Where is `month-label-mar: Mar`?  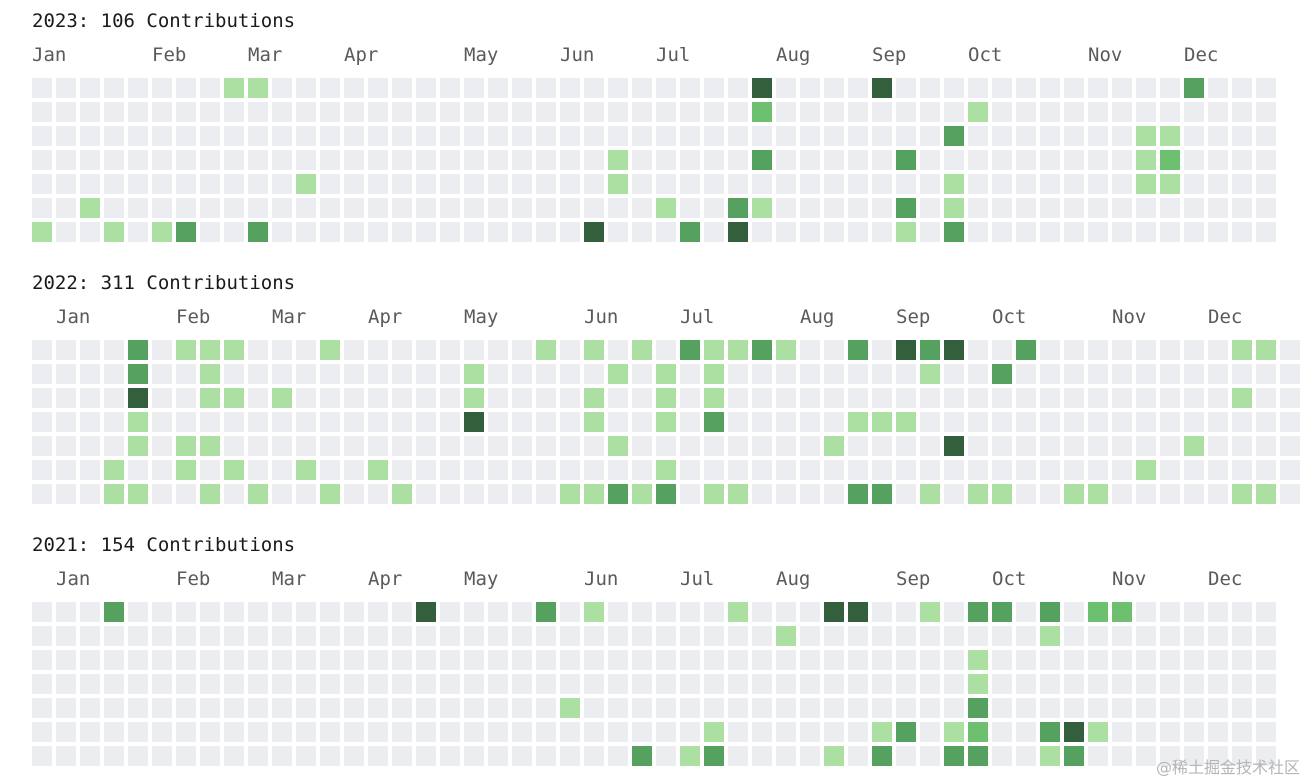 month-label-mar: Mar is located at coordinates (265, 55).